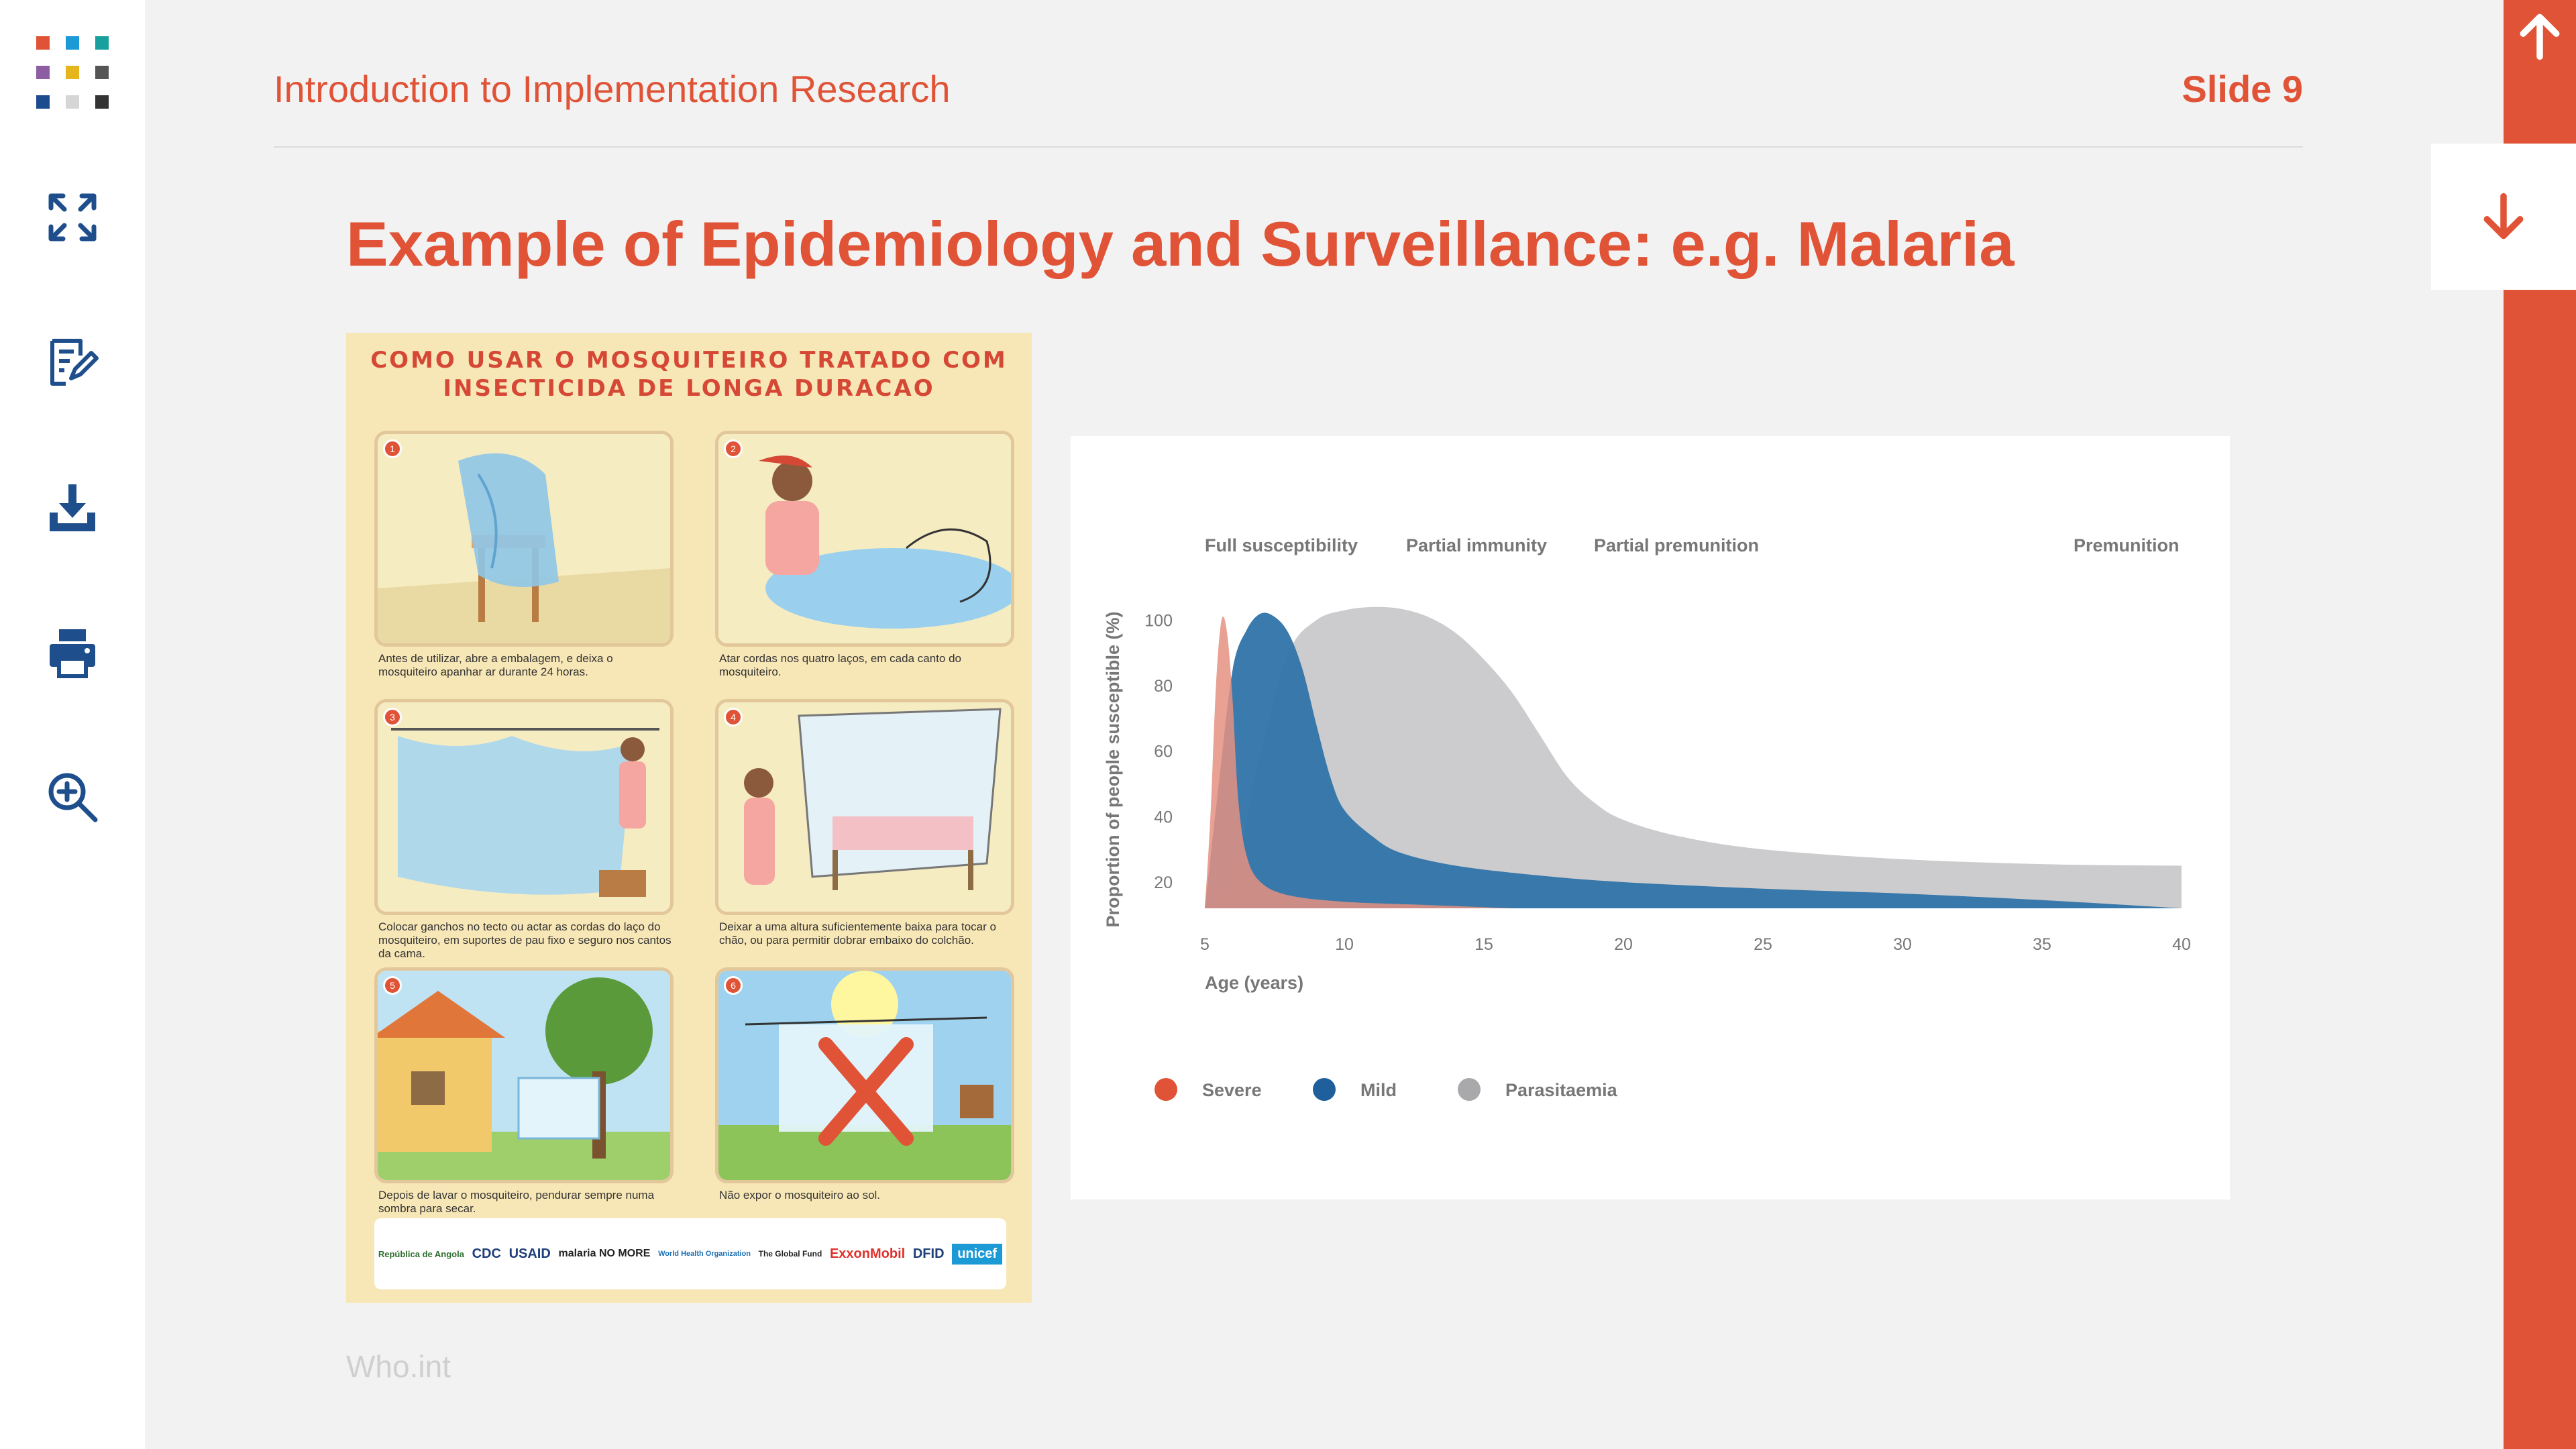  I want to click on stage-label: Partial immunity, so click(1476, 545).